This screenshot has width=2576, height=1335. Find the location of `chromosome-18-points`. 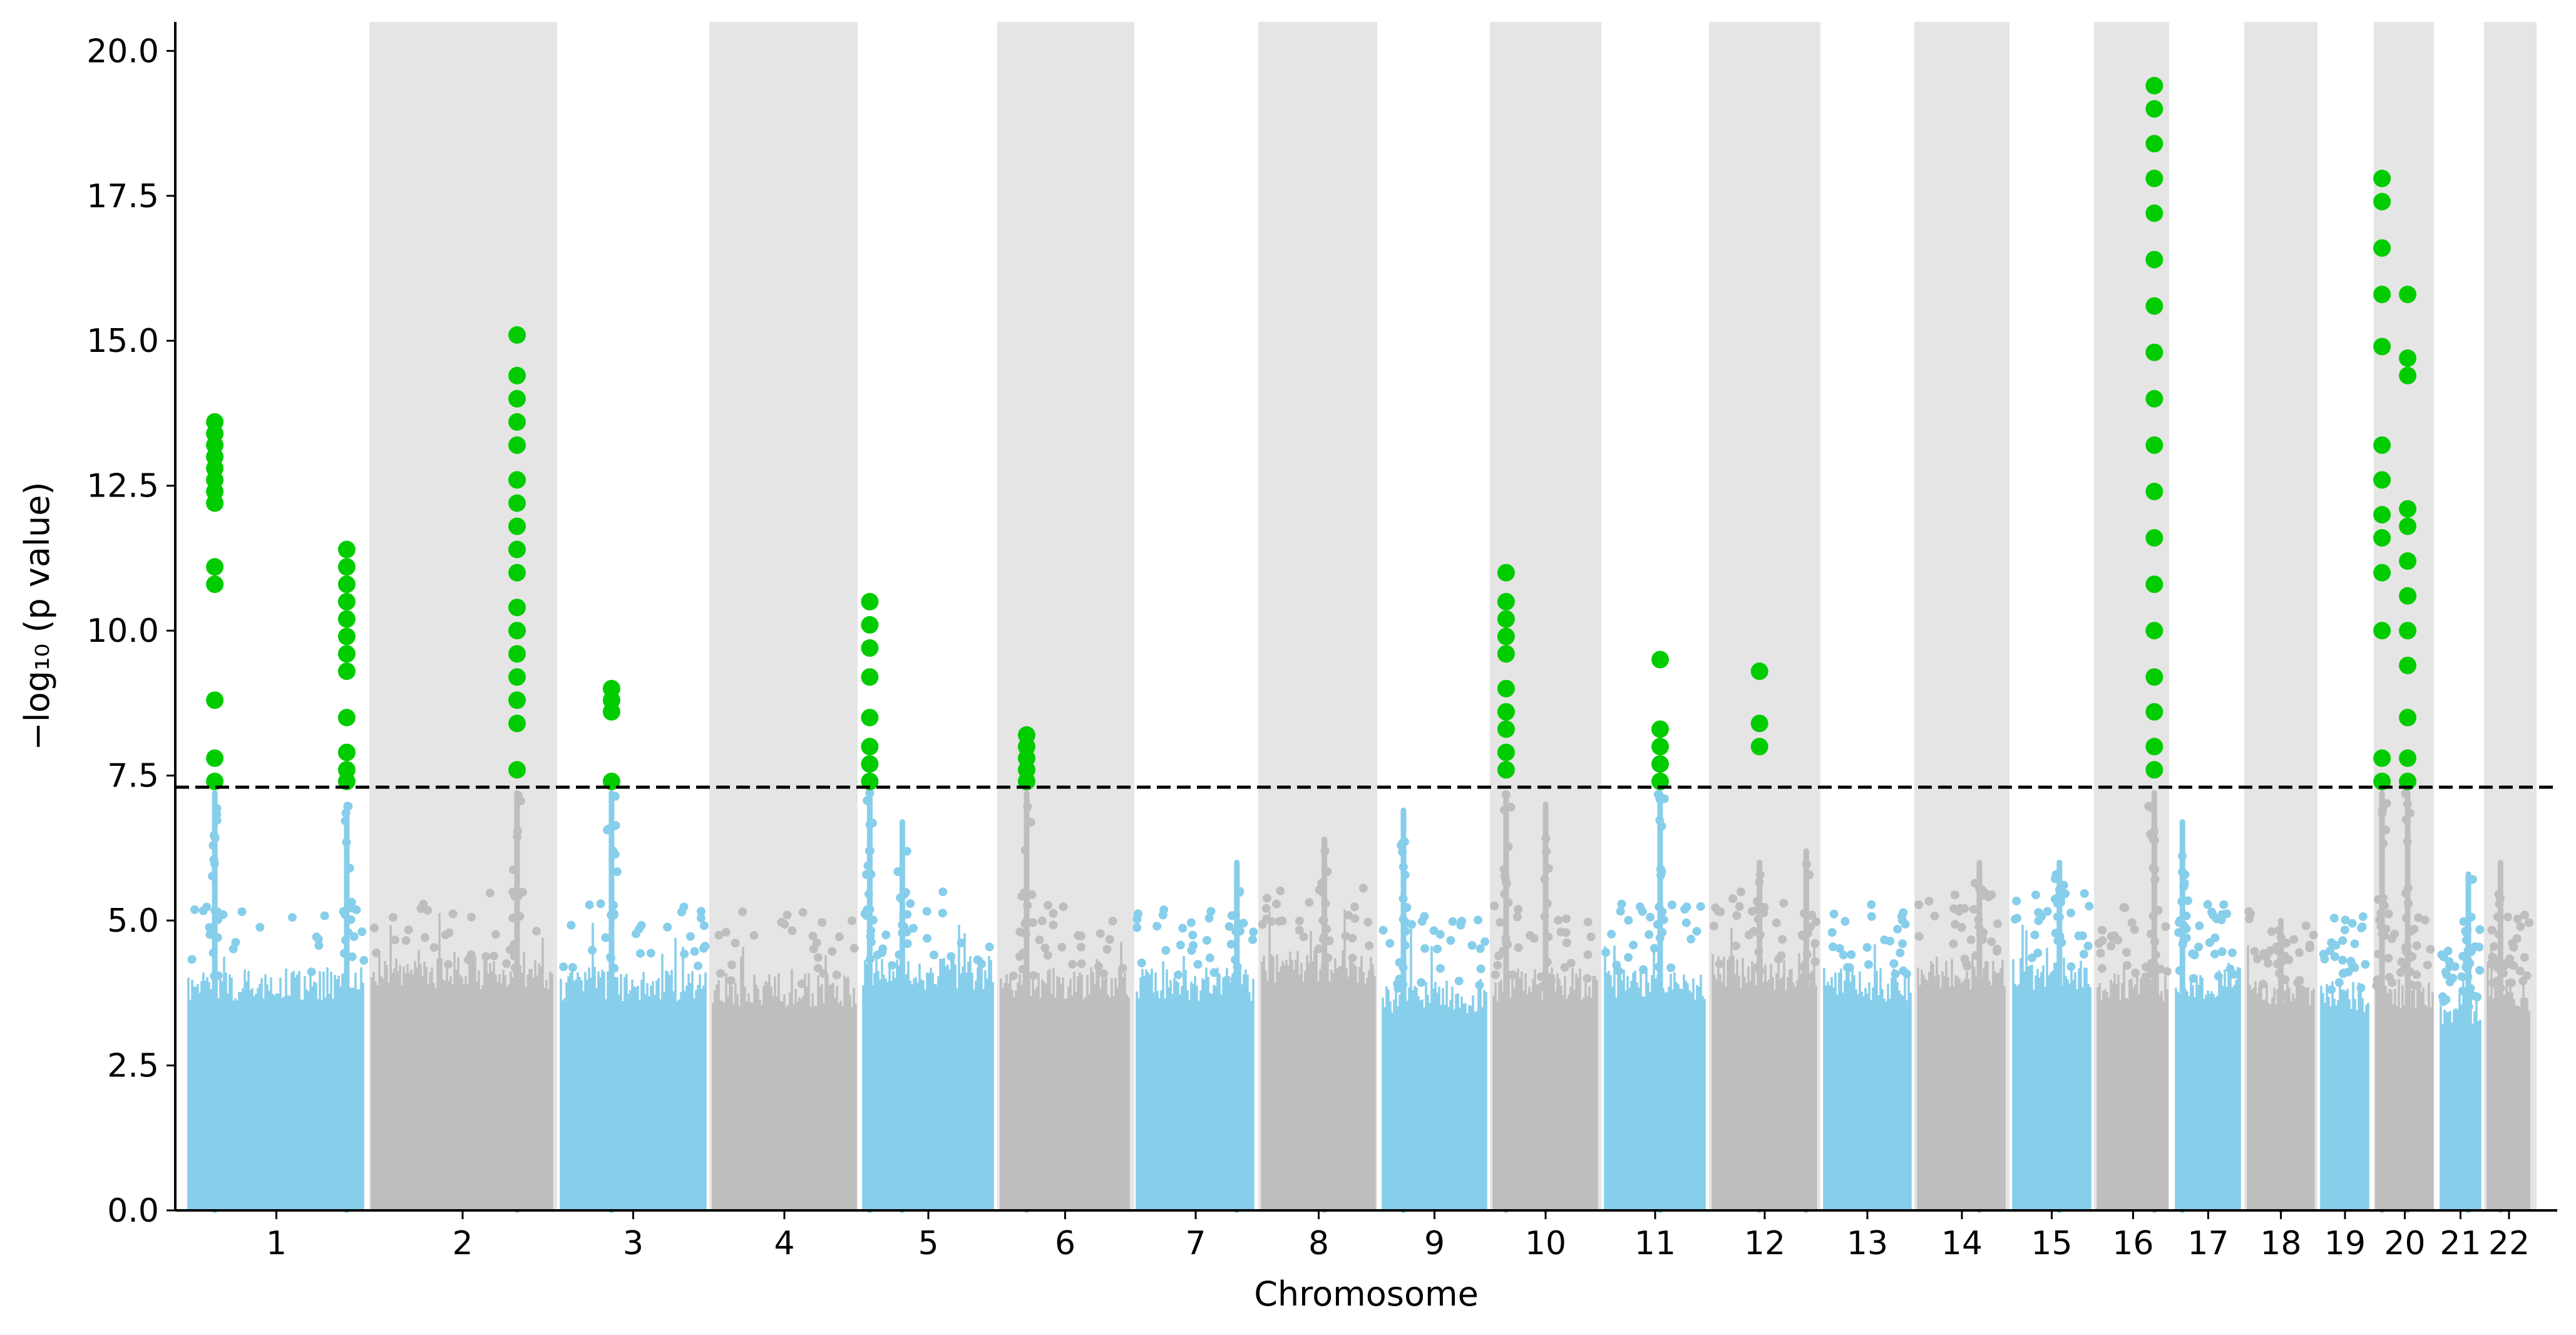

chromosome-18-points is located at coordinates (2281, 1060).